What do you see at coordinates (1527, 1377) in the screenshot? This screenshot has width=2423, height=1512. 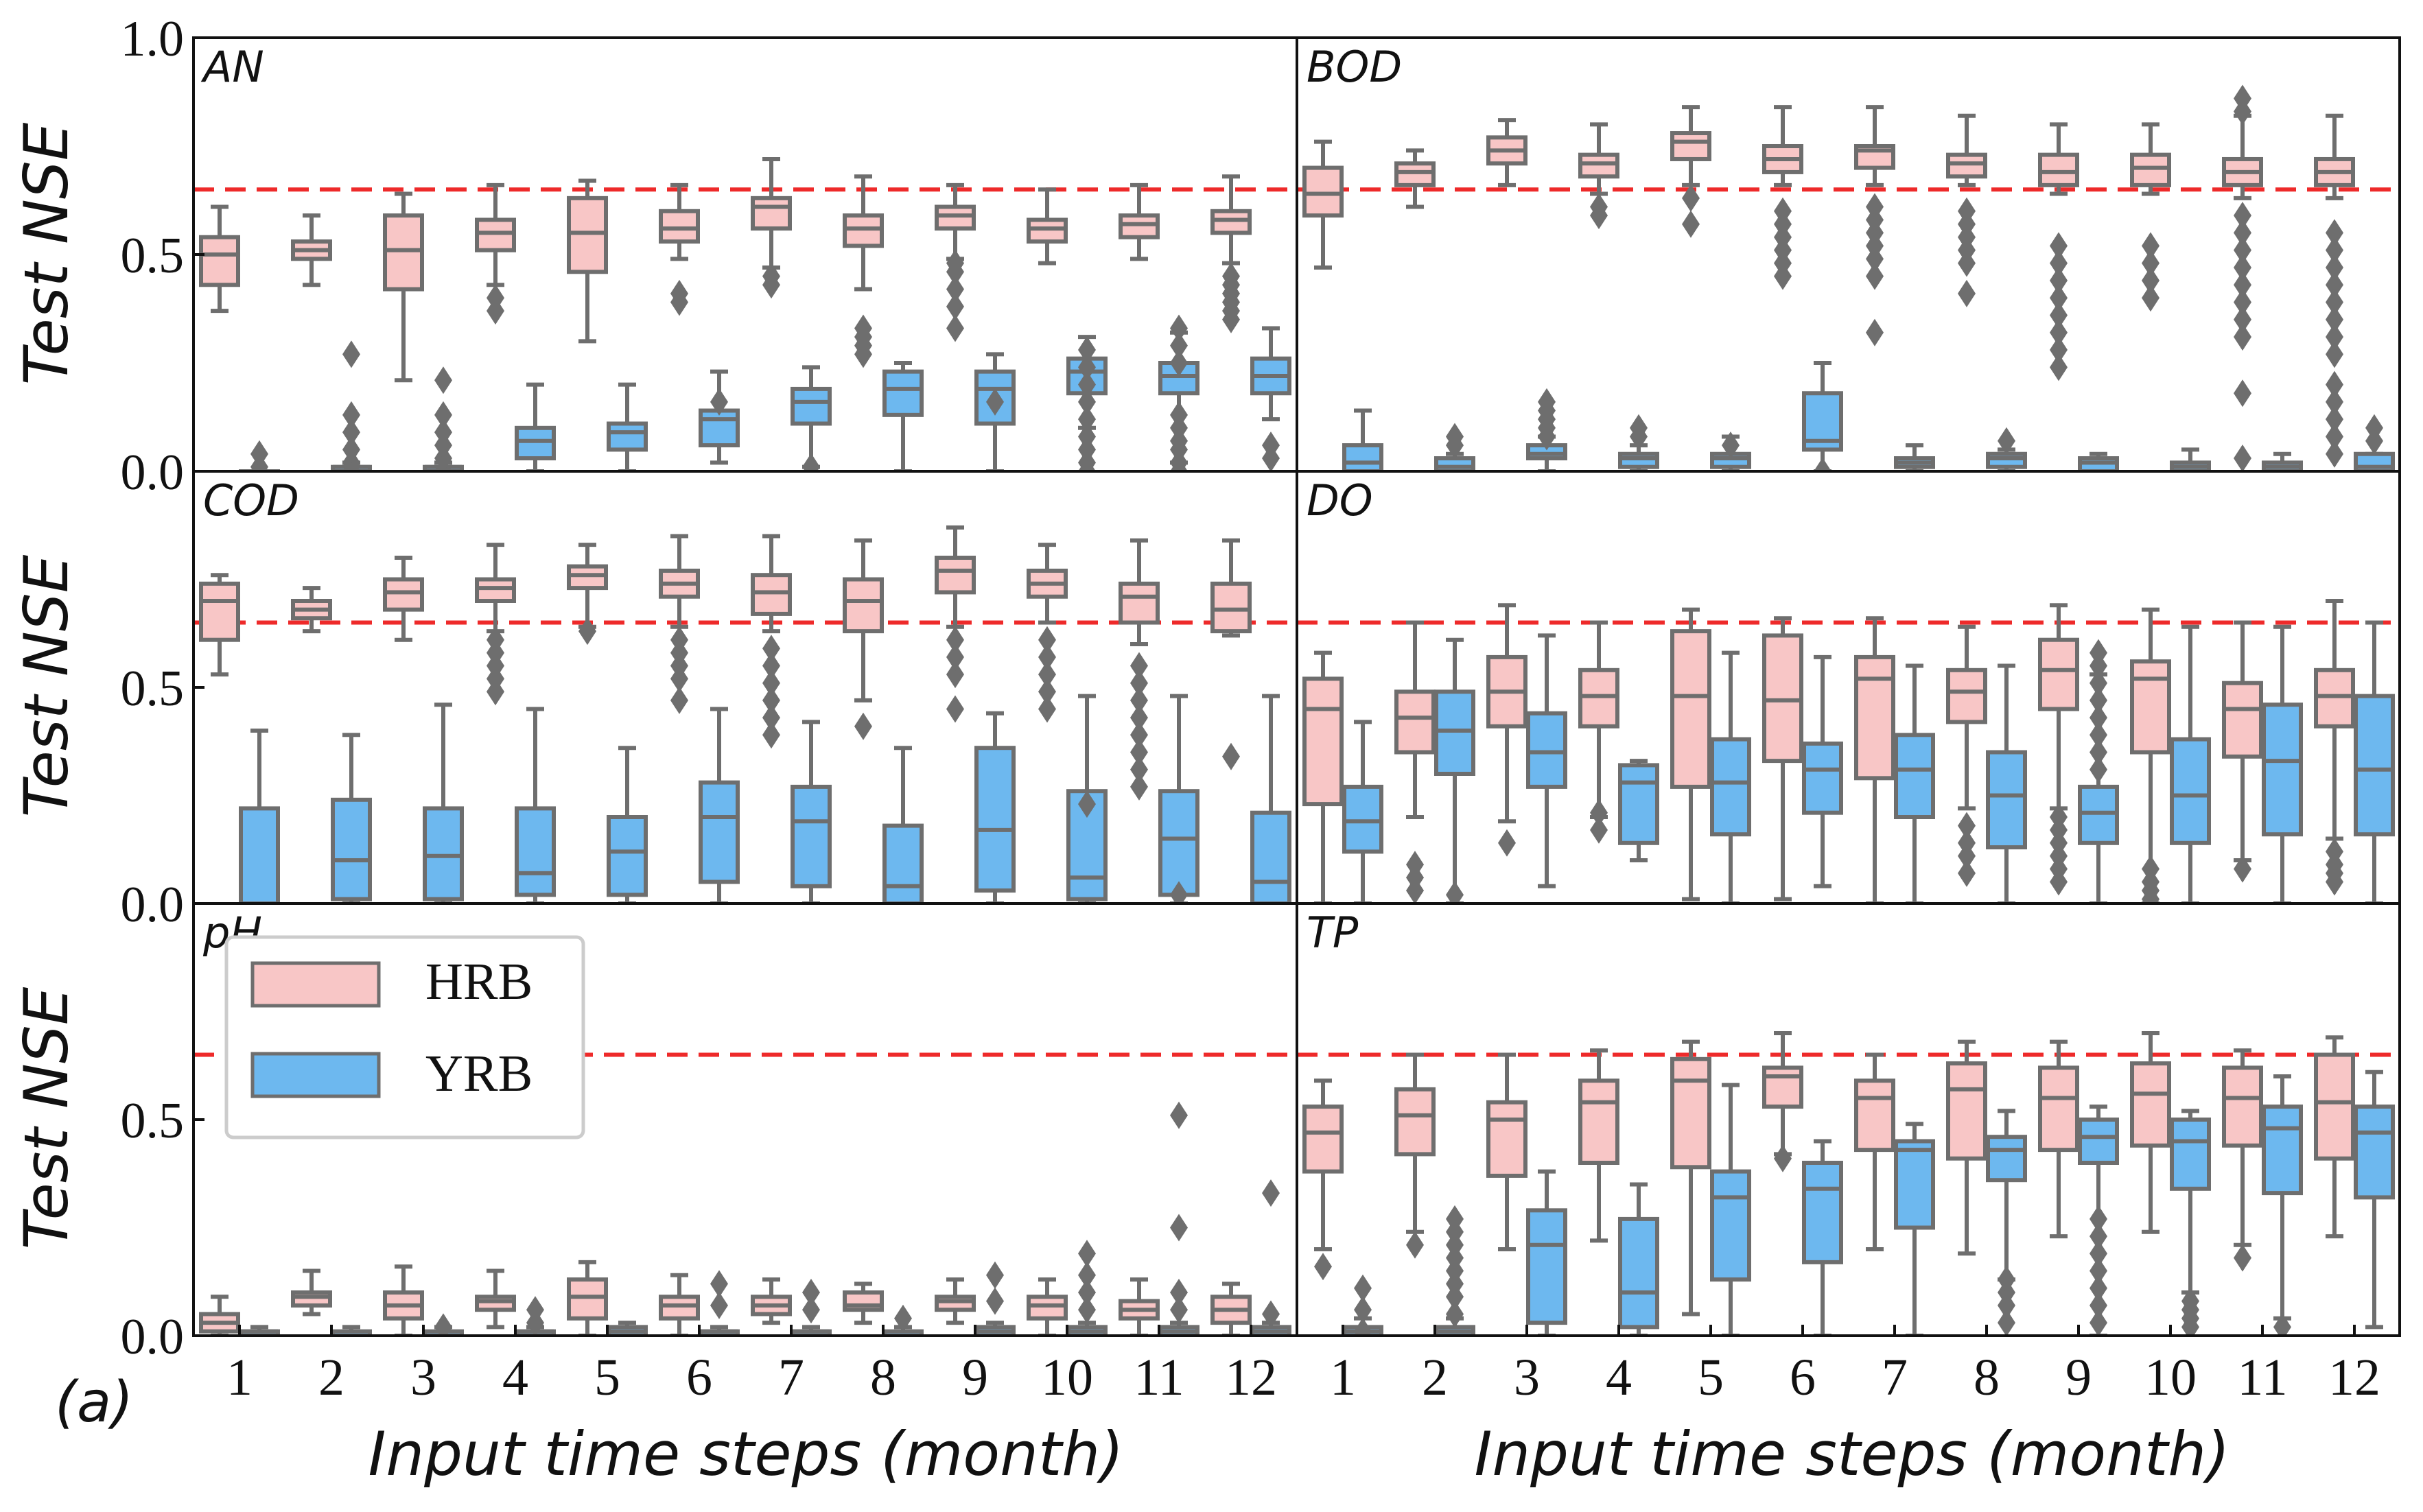 I see `x-tick-label: 3` at bounding box center [1527, 1377].